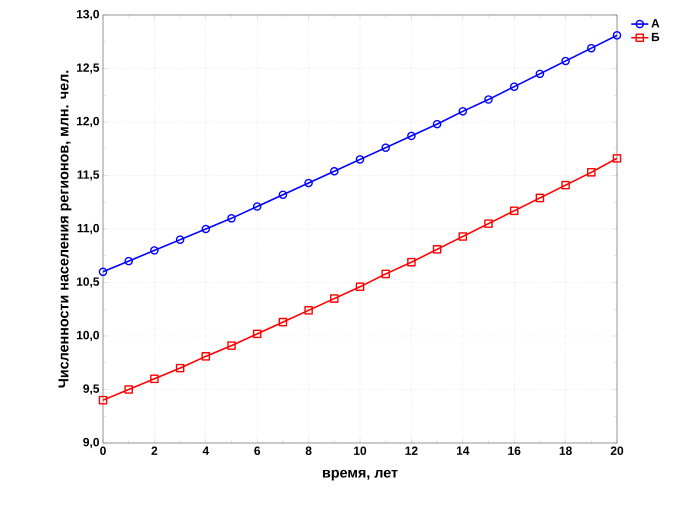 Image resolution: width=684 pixels, height=512 pixels. I want to click on x-tick-label: 16, so click(514, 450).